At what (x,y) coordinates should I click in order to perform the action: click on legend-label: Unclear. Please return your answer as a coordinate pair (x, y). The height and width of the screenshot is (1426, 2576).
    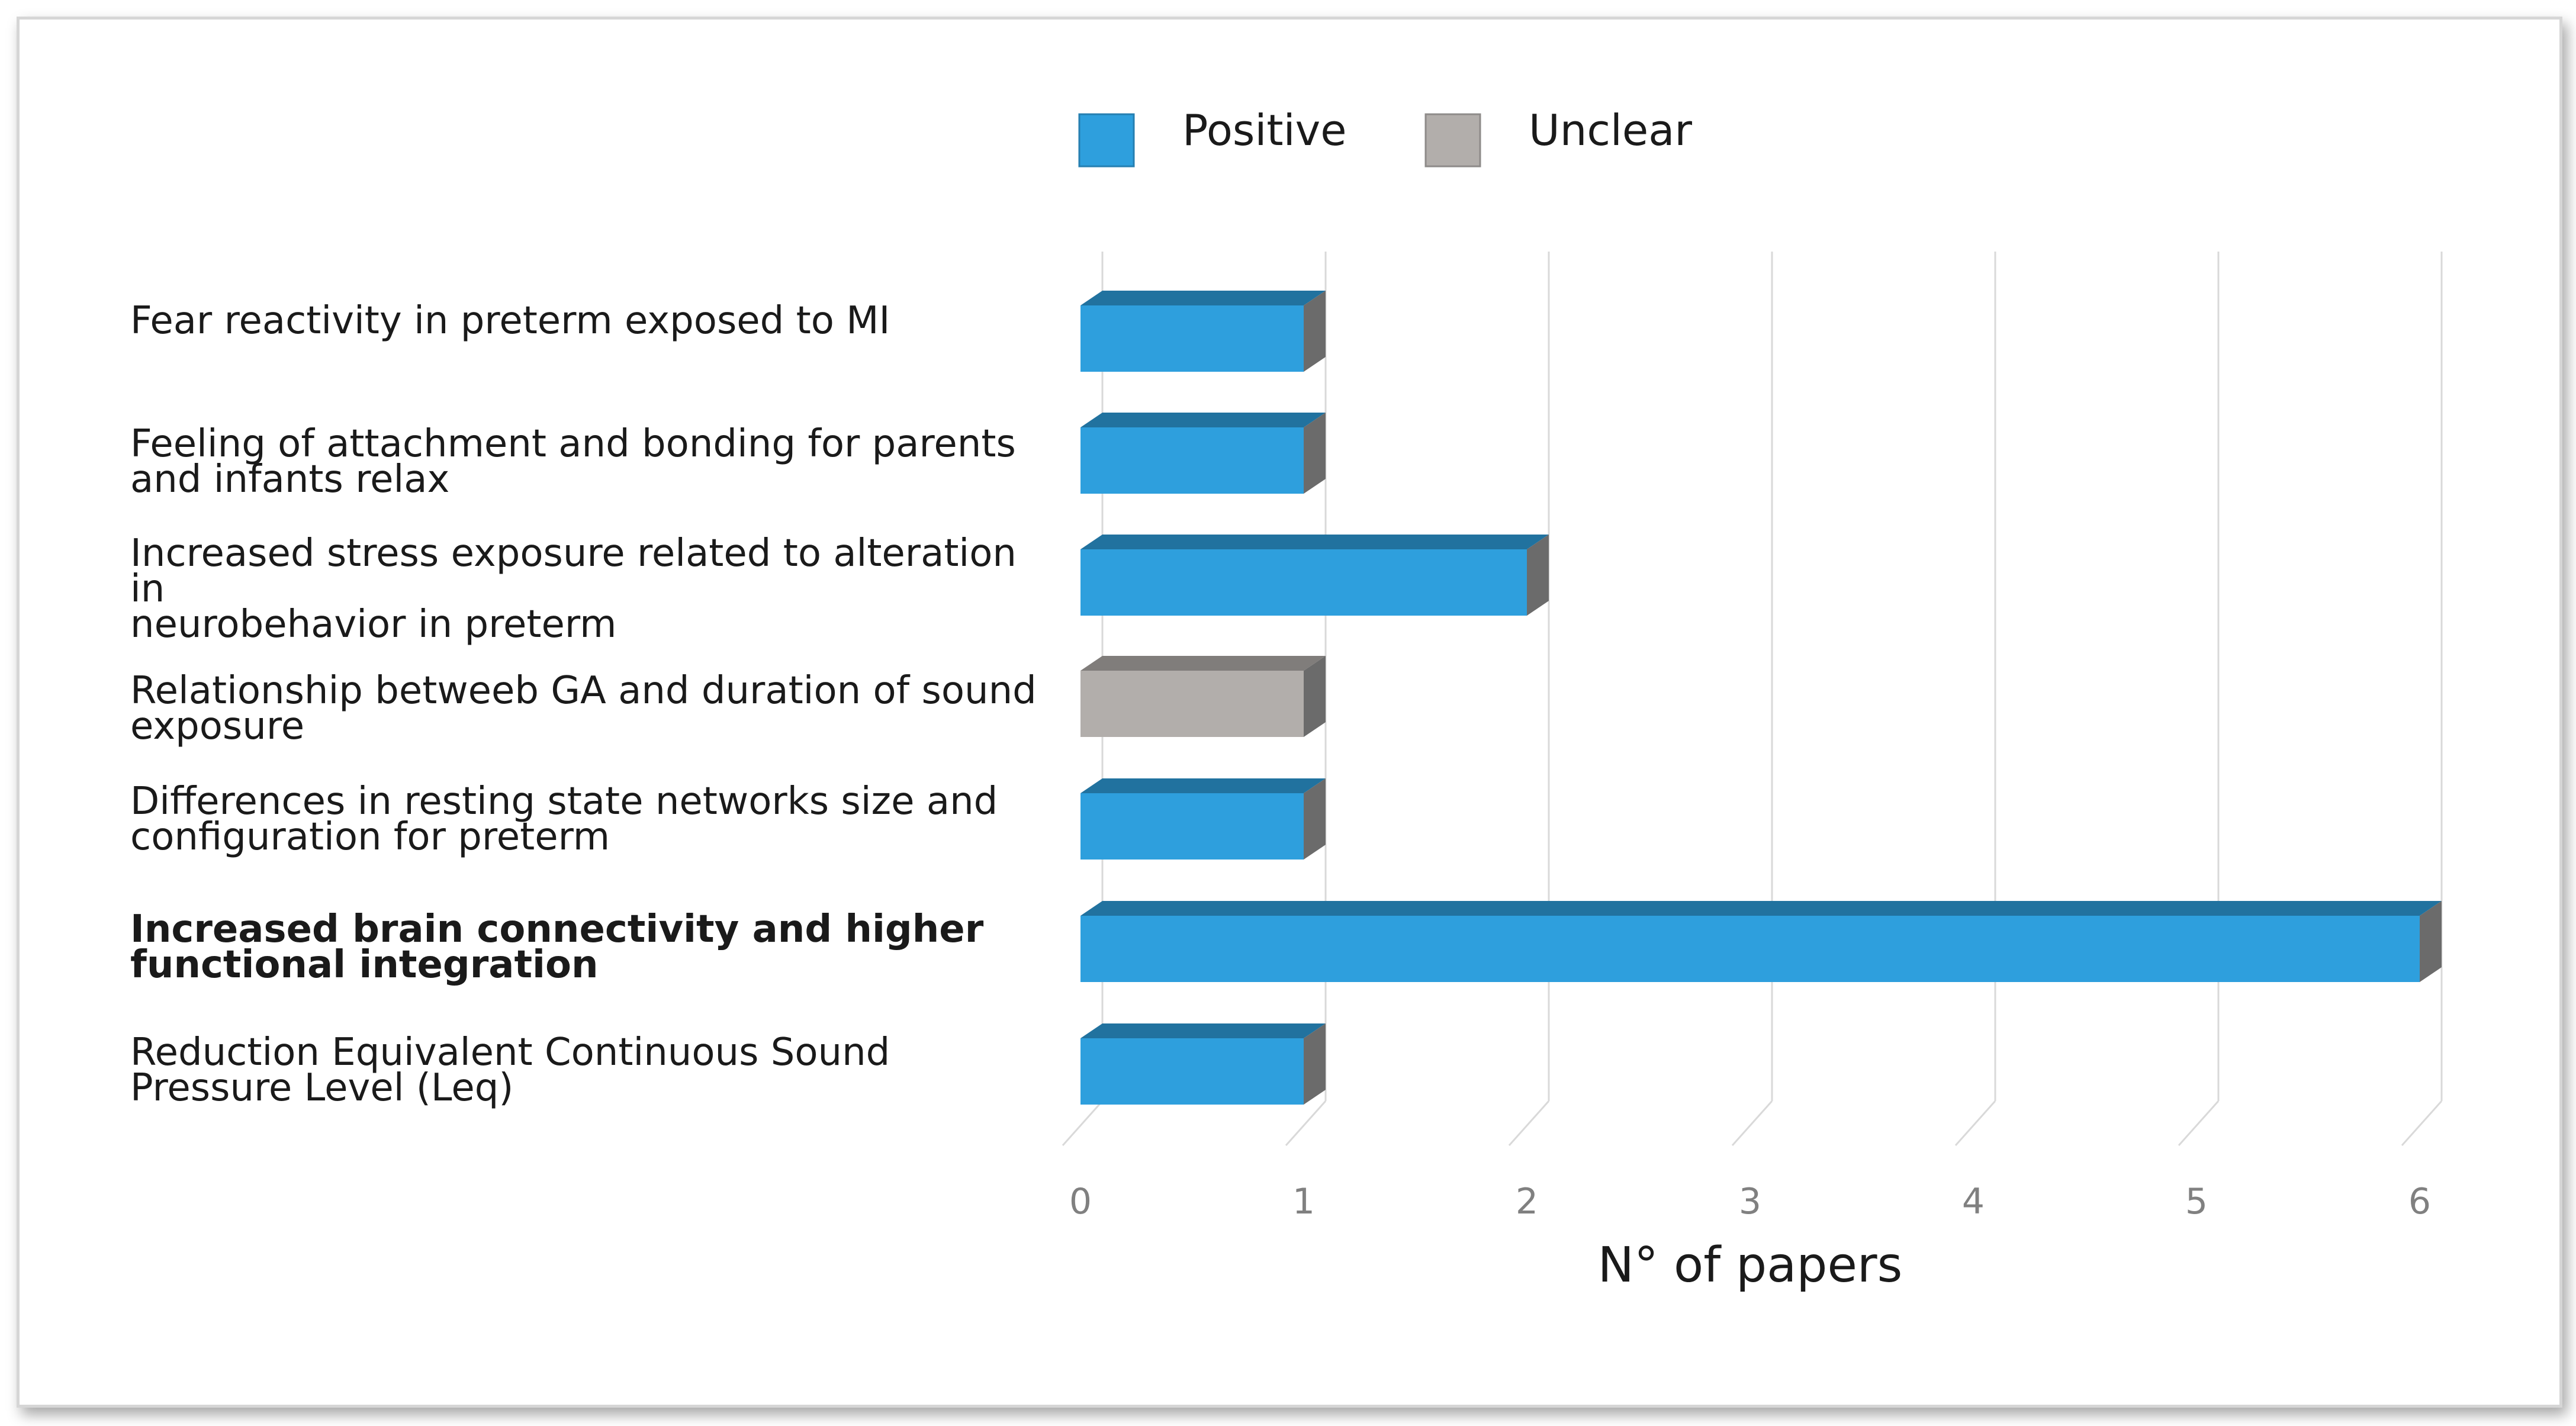
    Looking at the image, I should click on (1610, 130).